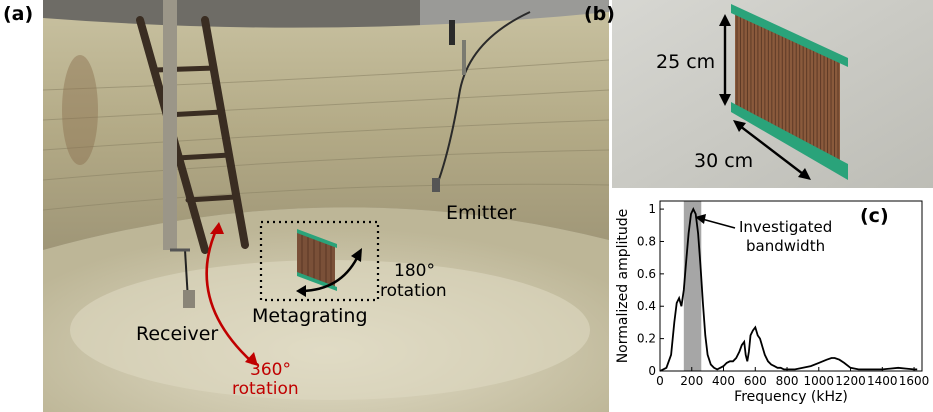 The image size is (933, 412). I want to click on y-tick-label: 0, so click(652, 371).